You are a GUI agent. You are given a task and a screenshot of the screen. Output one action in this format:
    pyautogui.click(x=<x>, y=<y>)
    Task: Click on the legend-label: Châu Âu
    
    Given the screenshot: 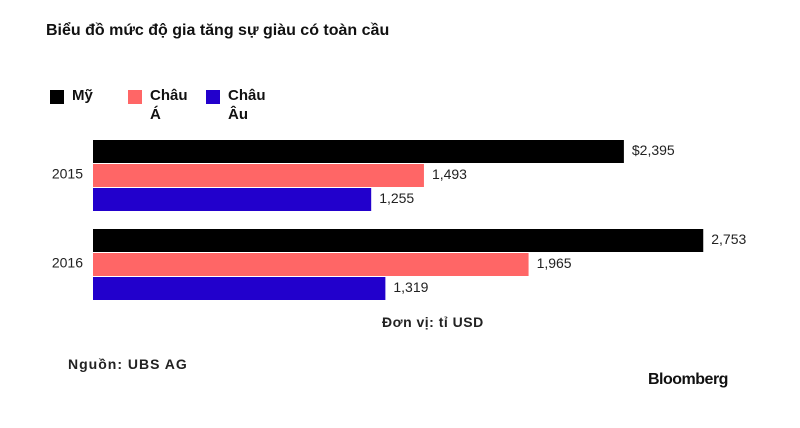 What is the action you would take?
    pyautogui.click(x=247, y=105)
    